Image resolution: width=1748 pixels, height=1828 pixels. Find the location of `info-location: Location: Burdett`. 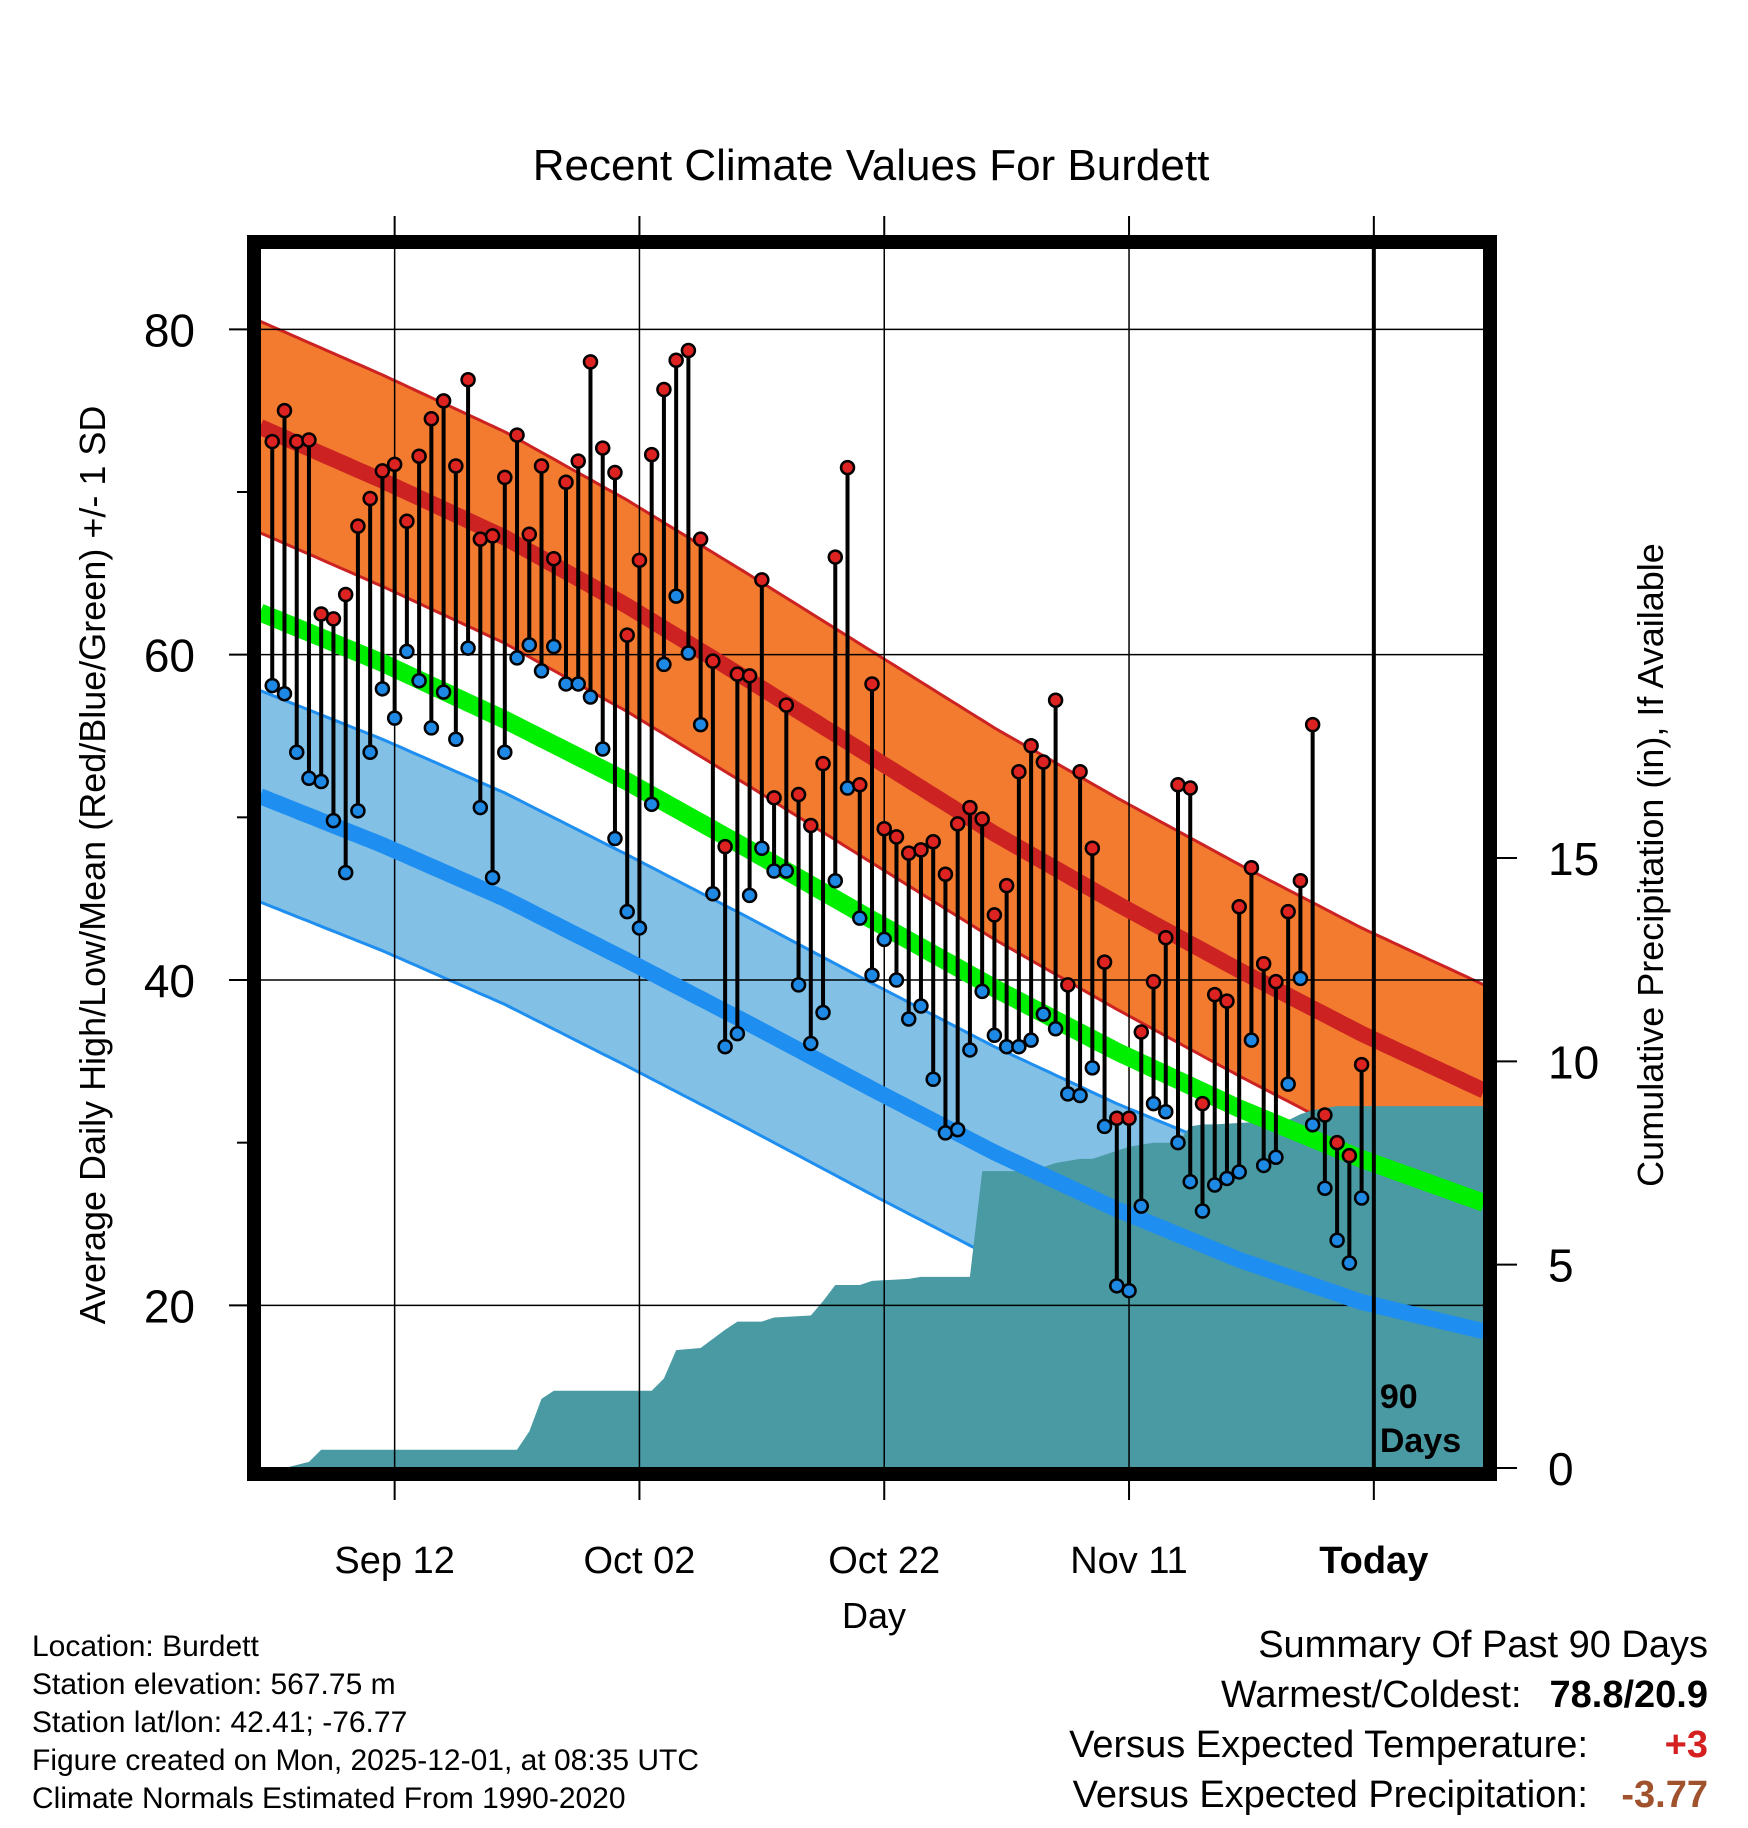

info-location: Location: Burdett is located at coordinates (145, 1646).